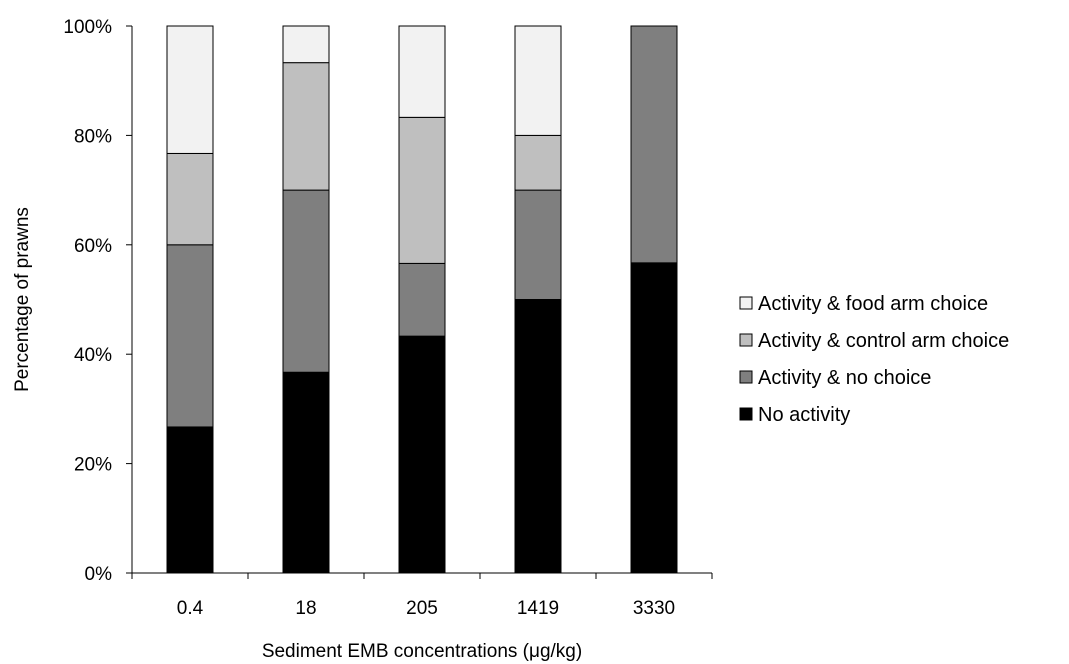  Describe the element at coordinates (538, 608) in the screenshot. I see `x-tick-label: 1419` at that location.